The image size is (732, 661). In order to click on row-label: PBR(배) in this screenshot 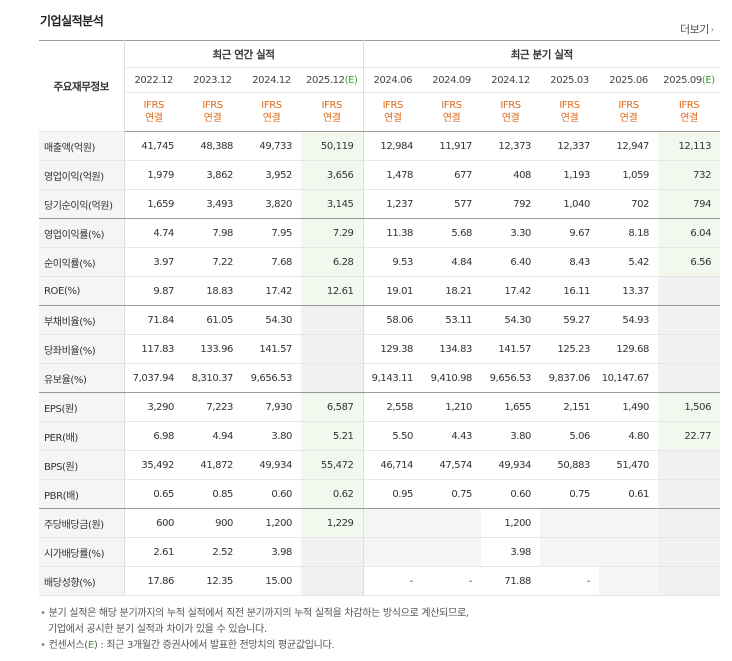, I will do `click(82, 494)`.